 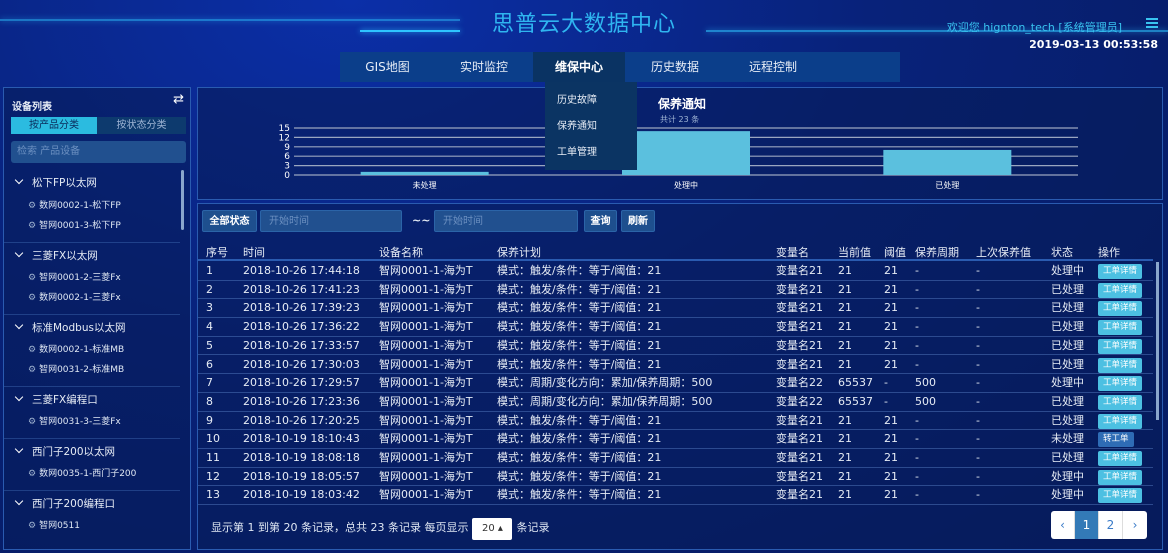 What do you see at coordinates (492, 529) in the screenshot?
I see `page-size-select: 20 ▴` at bounding box center [492, 529].